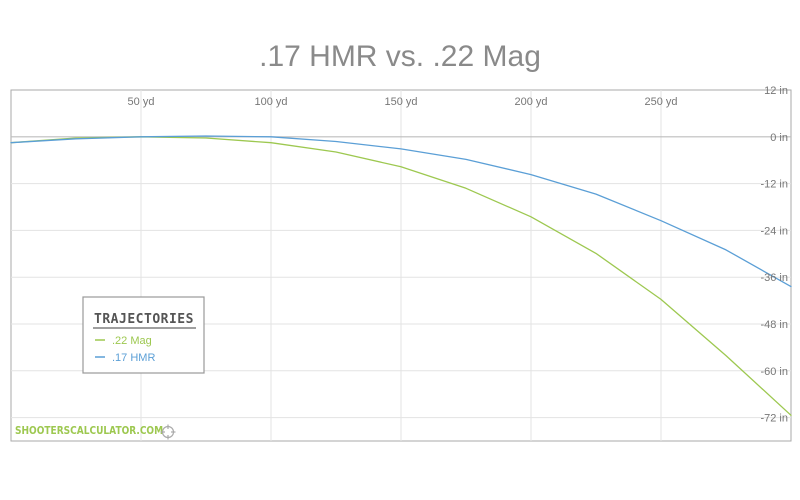 The image size is (800, 500). What do you see at coordinates (774, 278) in the screenshot?
I see `y-tick-label: -36 in` at bounding box center [774, 278].